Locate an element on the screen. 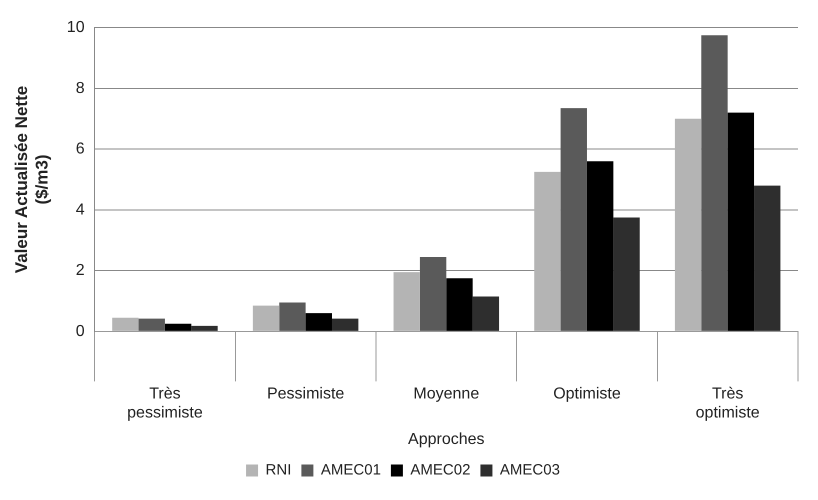  x-tick-label: Optimiste is located at coordinates (587, 393).